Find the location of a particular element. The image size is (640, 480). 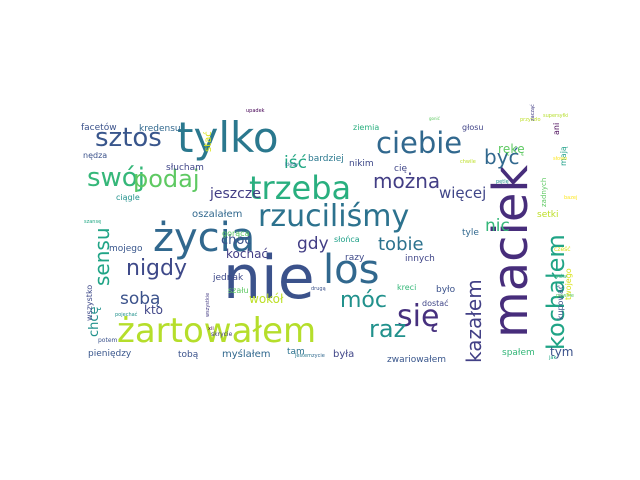

cloud-word: można is located at coordinates (406, 181).